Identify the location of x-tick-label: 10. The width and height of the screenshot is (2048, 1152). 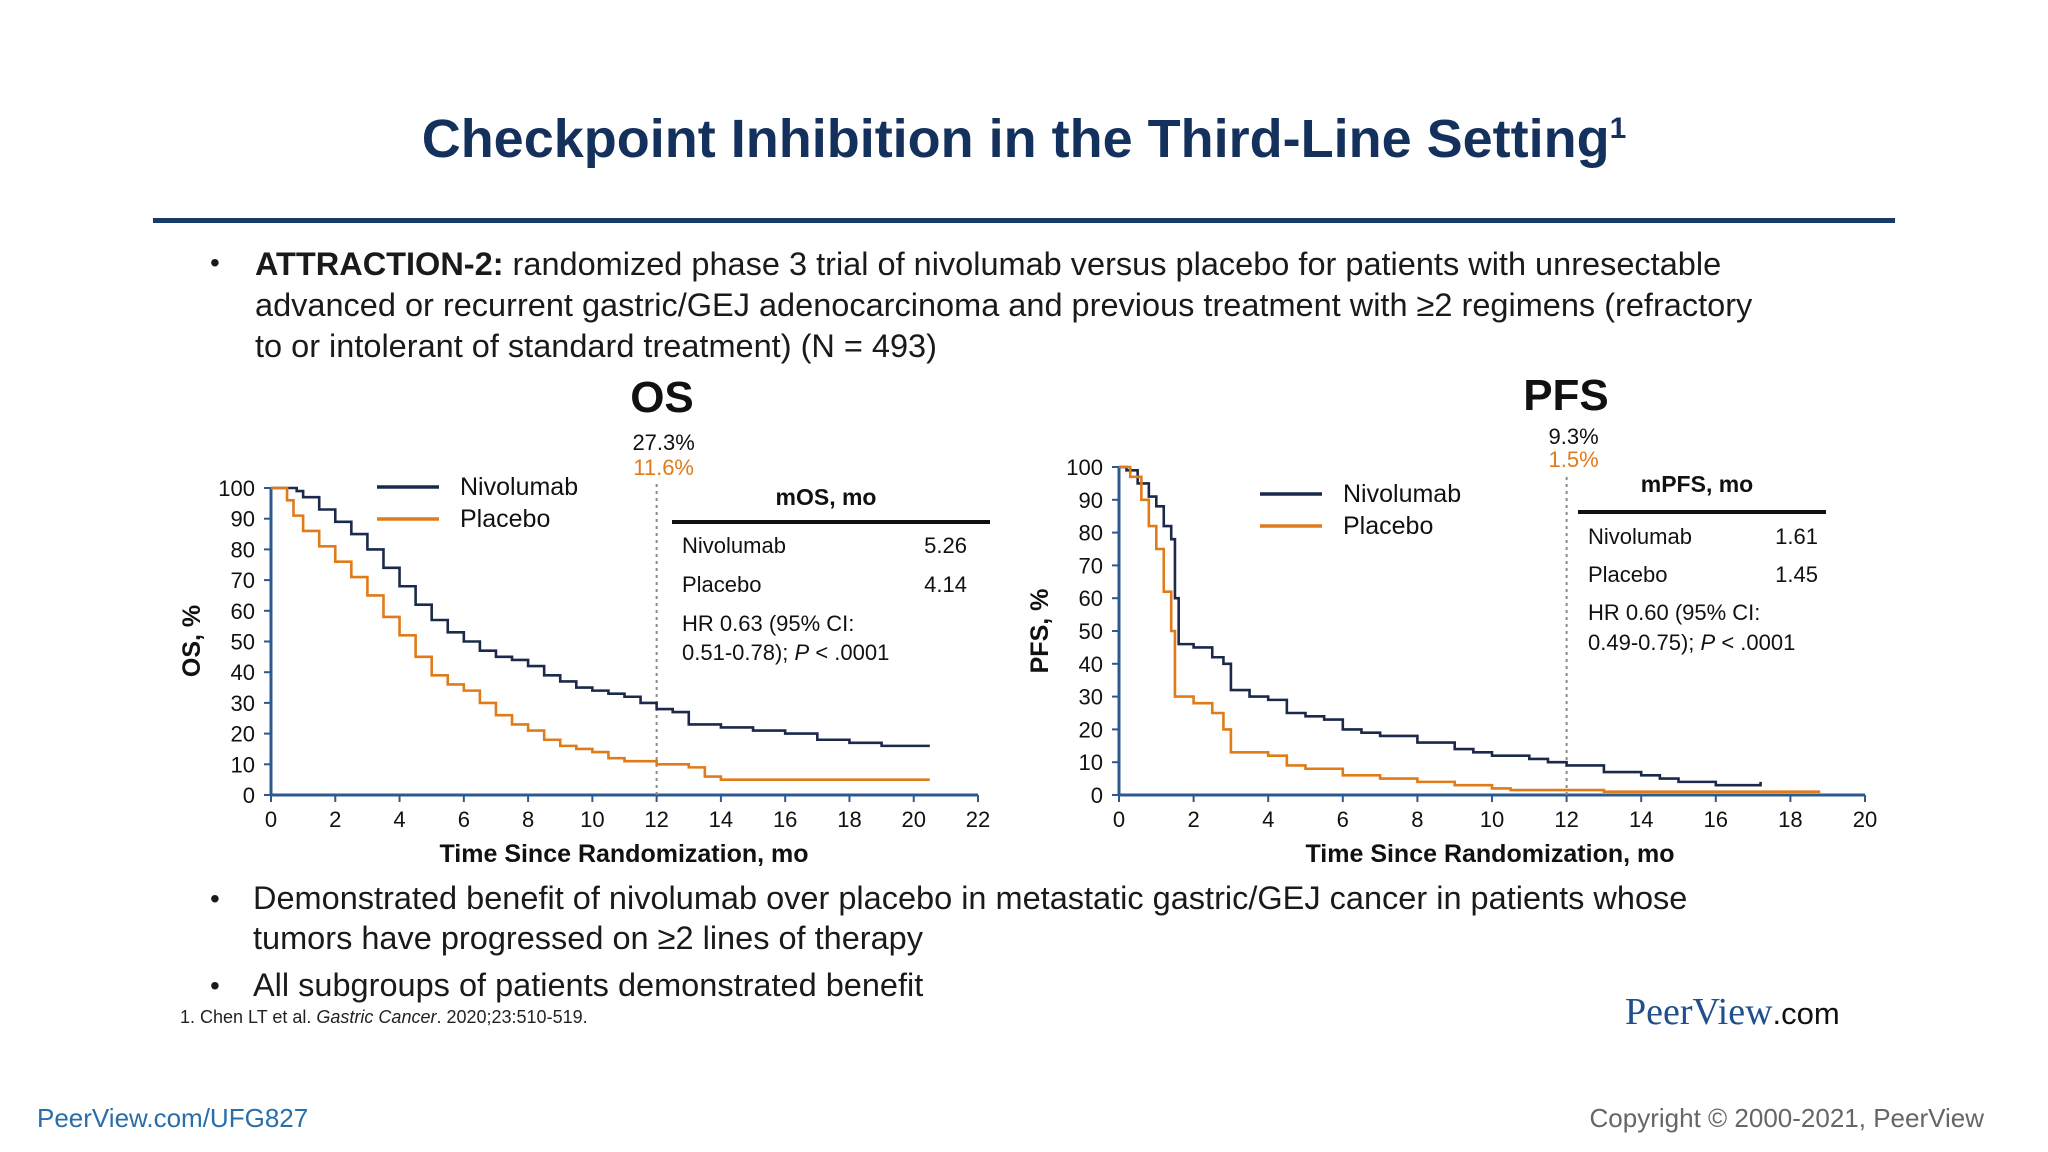
(592, 819).